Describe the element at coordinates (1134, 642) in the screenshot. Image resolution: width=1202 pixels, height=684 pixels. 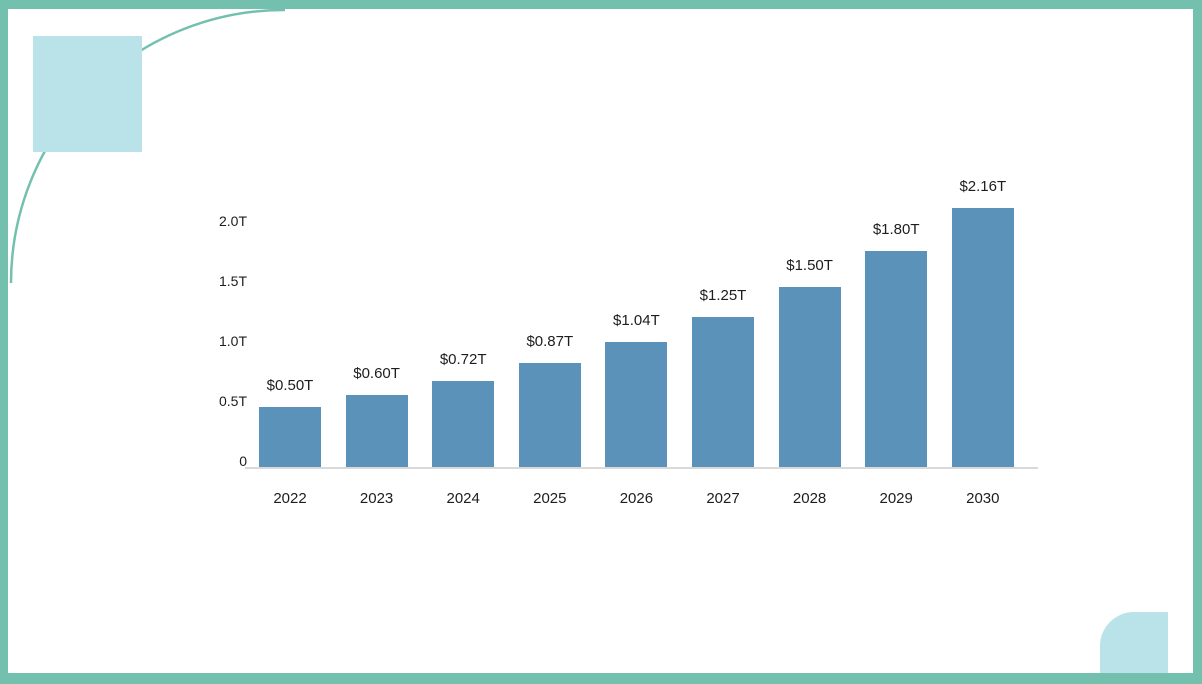
I see `decorative-rounded-square-bottom-right` at that location.